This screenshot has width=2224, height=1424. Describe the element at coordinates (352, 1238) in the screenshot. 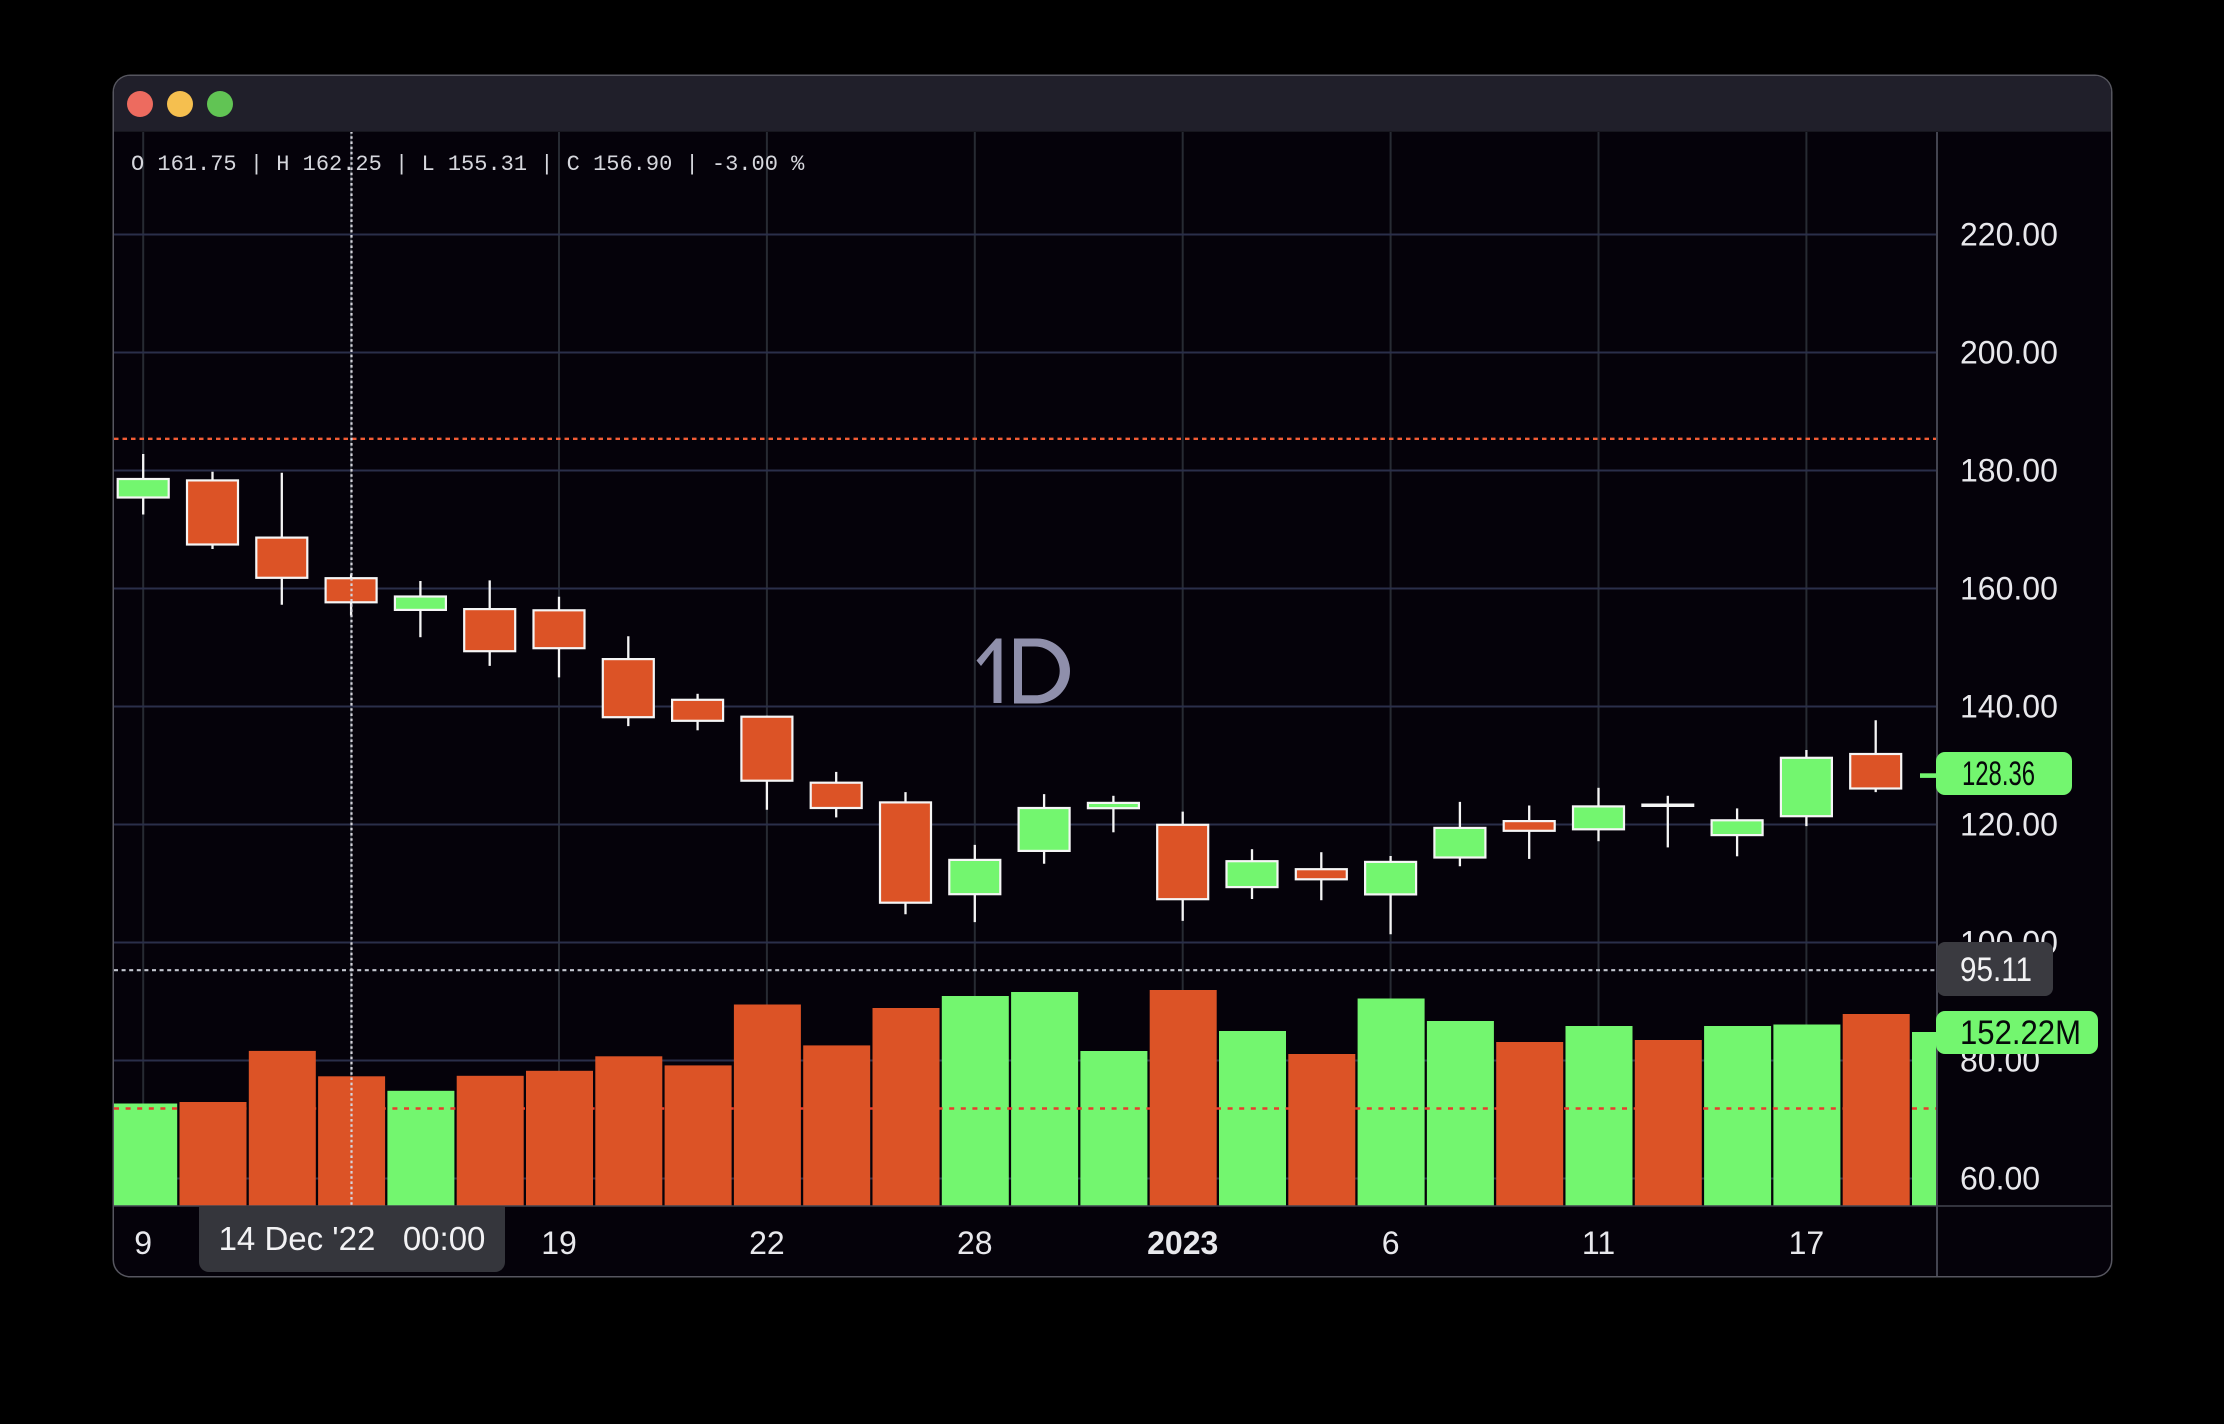

I see `svg-text: 14 Dec '22 00:00` at that location.